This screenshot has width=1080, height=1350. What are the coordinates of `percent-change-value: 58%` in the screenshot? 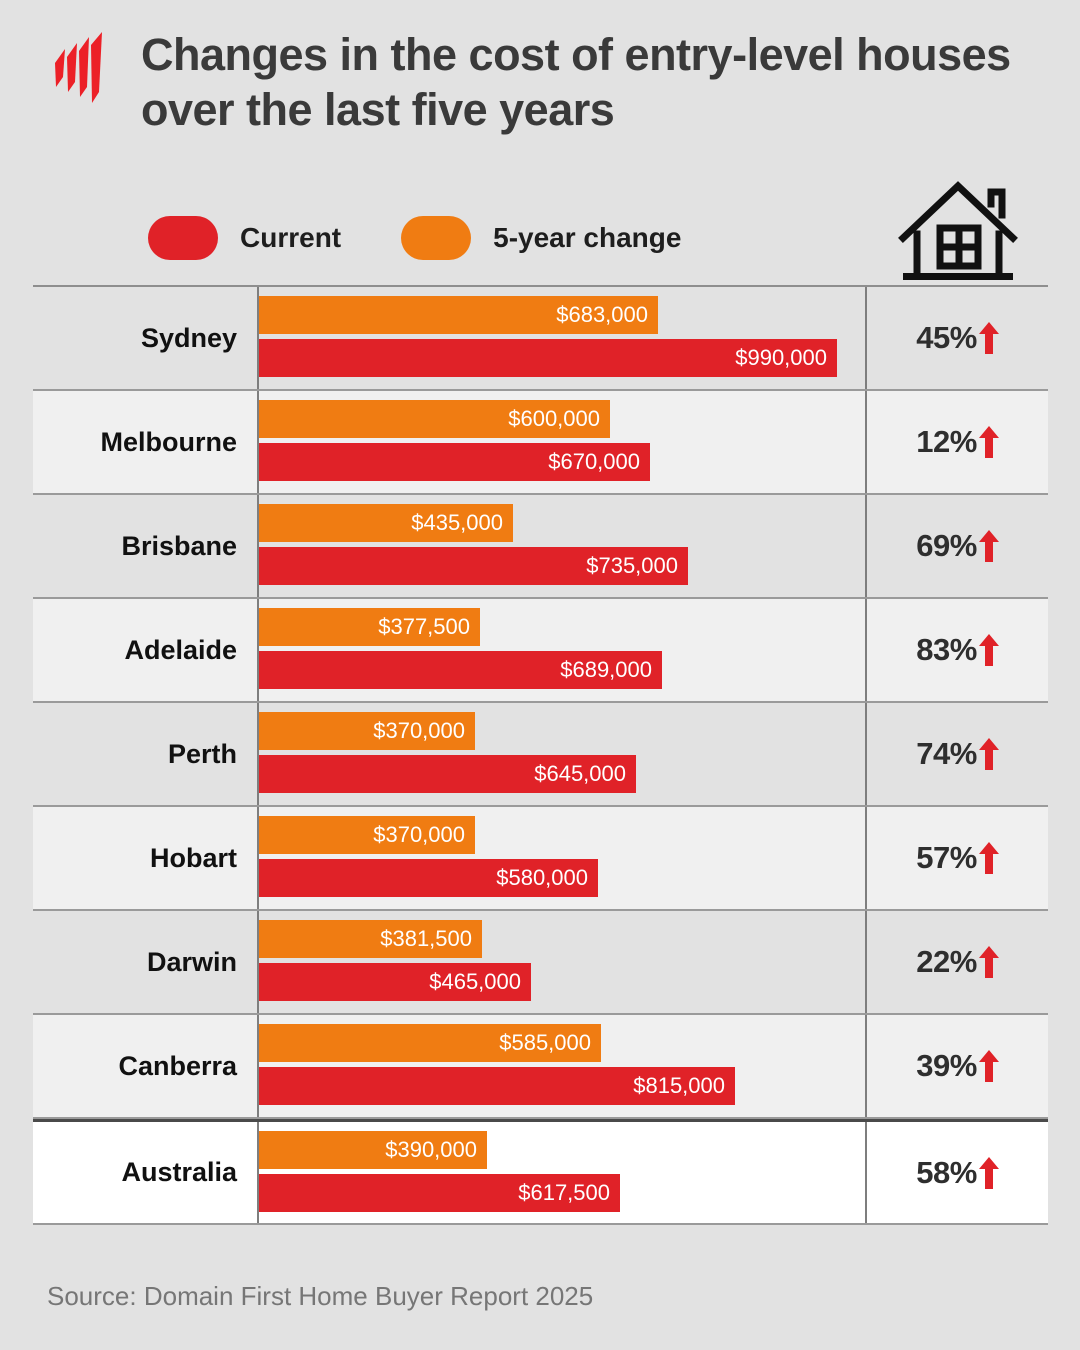 It's located at (946, 1172).